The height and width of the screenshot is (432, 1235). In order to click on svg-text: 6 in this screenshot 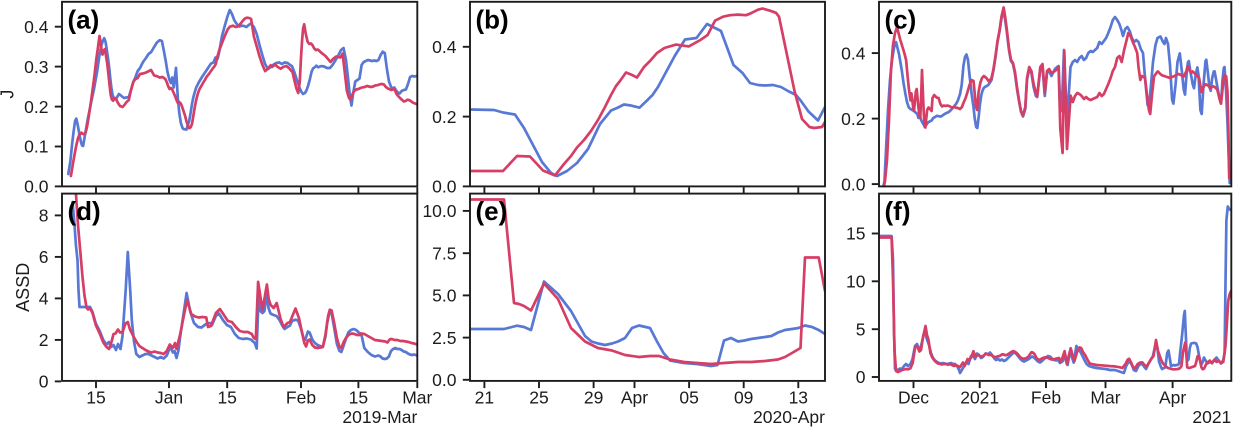, I will do `click(44, 257)`.